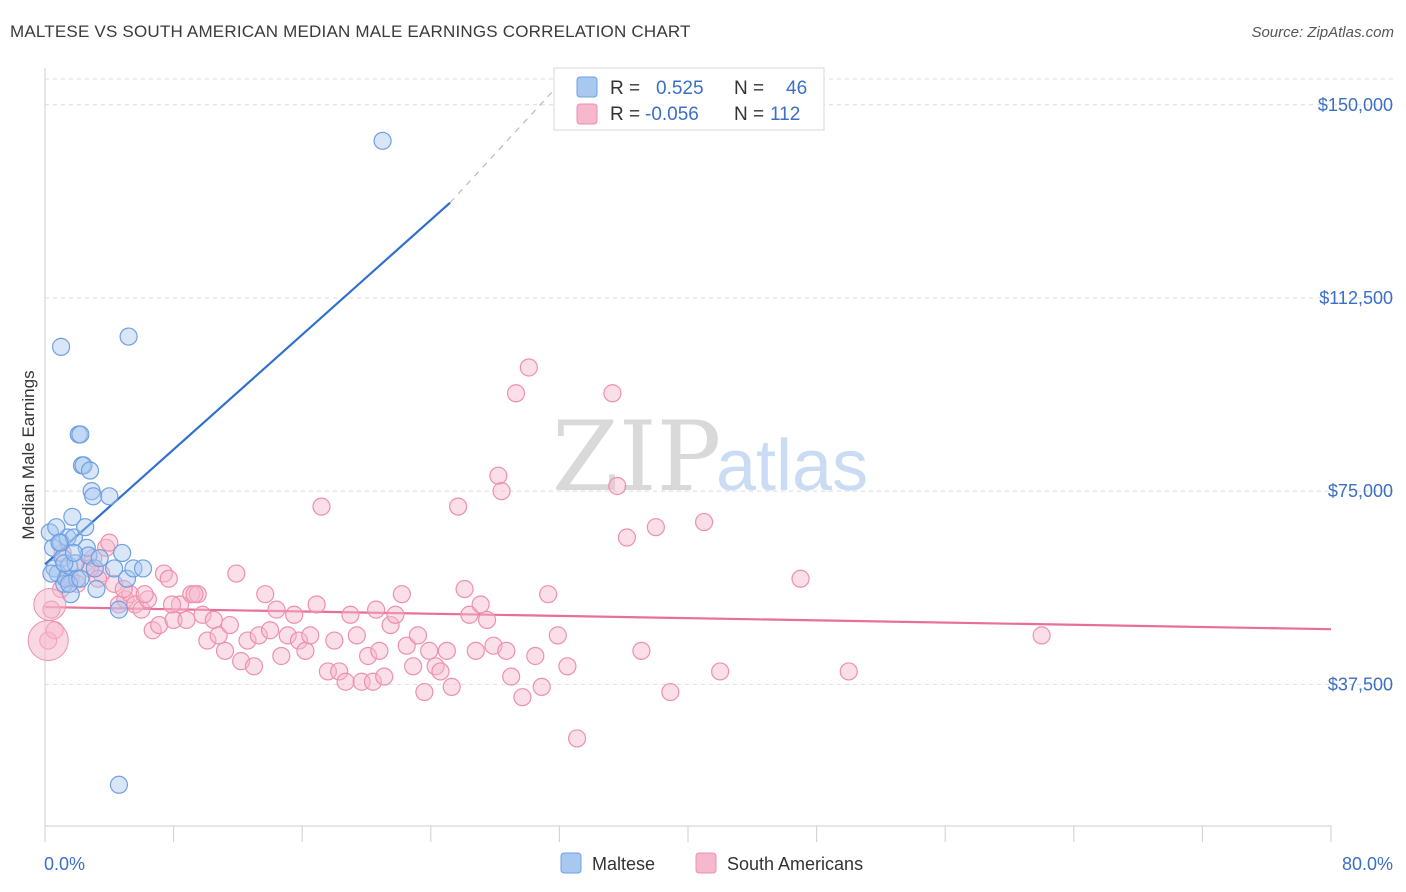 This screenshot has height=892, width=1406. What do you see at coordinates (796, 88) in the screenshot?
I see `legend-n-value-1: 46` at bounding box center [796, 88].